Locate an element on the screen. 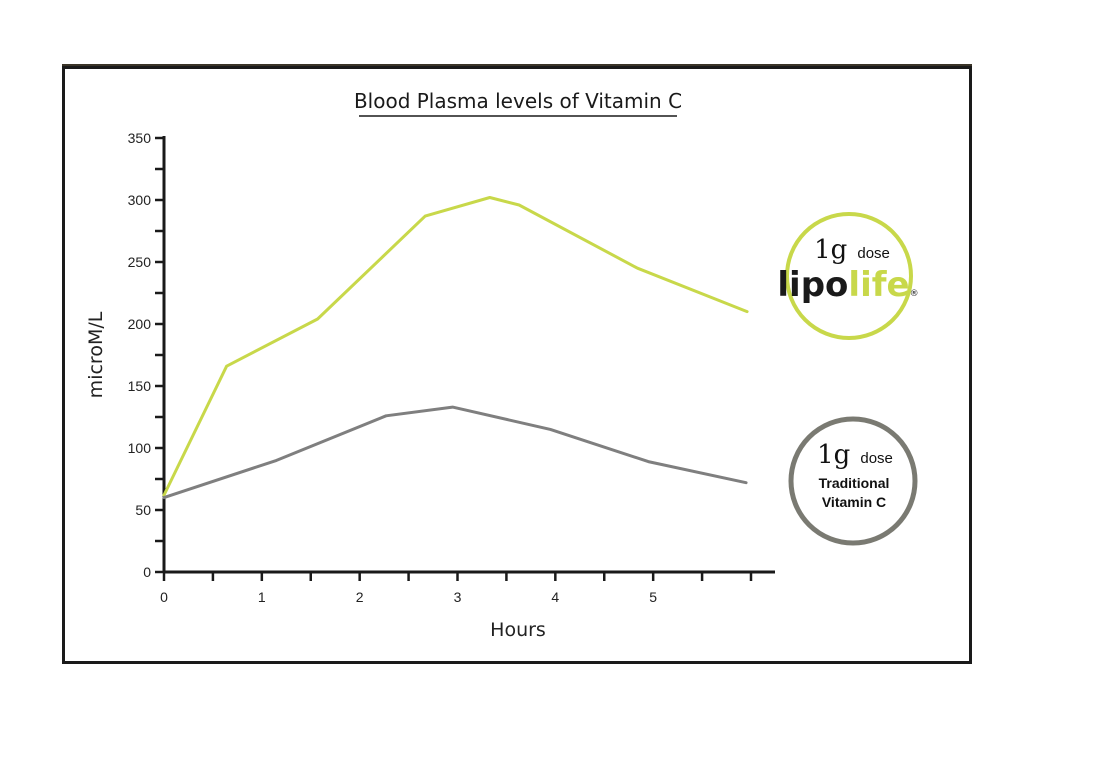 This screenshot has width=1096, height=778. lipolife-logo: lipolife® is located at coordinates (847, 285).